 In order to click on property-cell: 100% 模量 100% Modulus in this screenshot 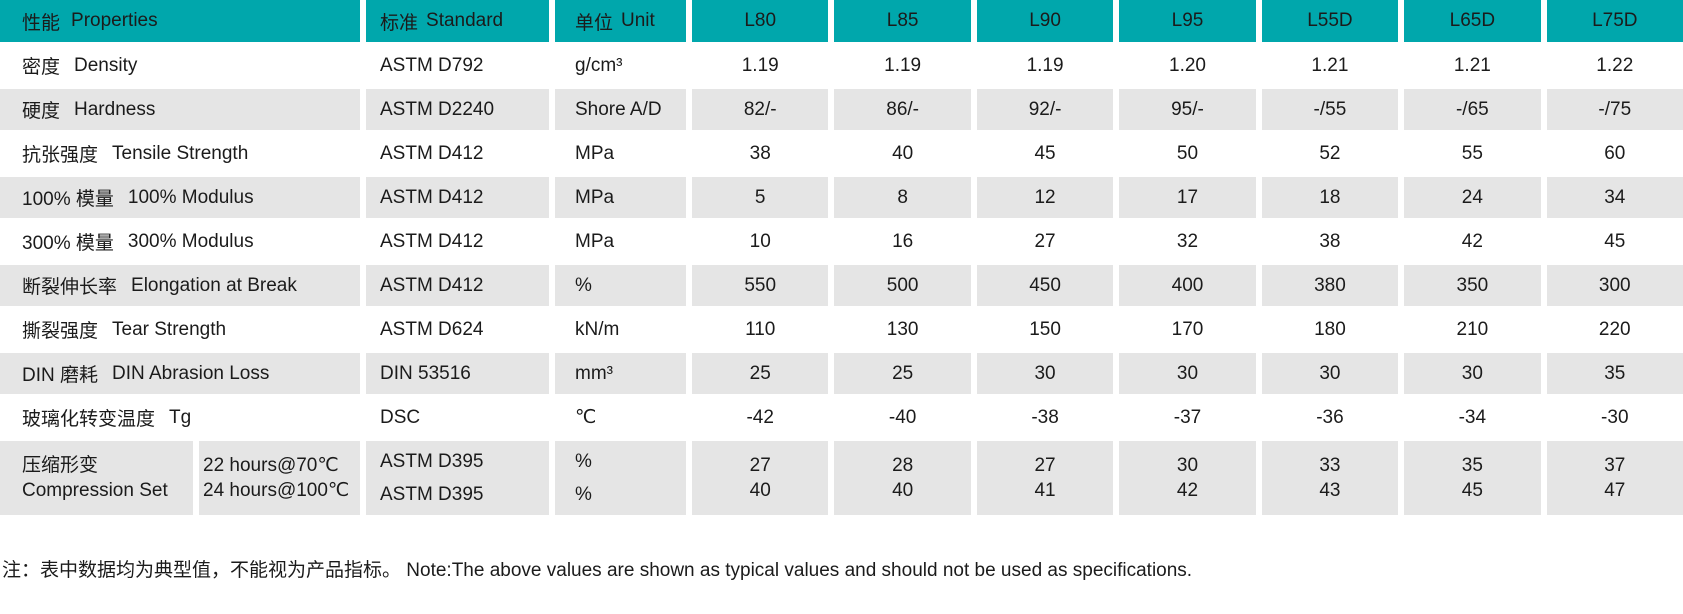, I will do `click(180, 197)`.